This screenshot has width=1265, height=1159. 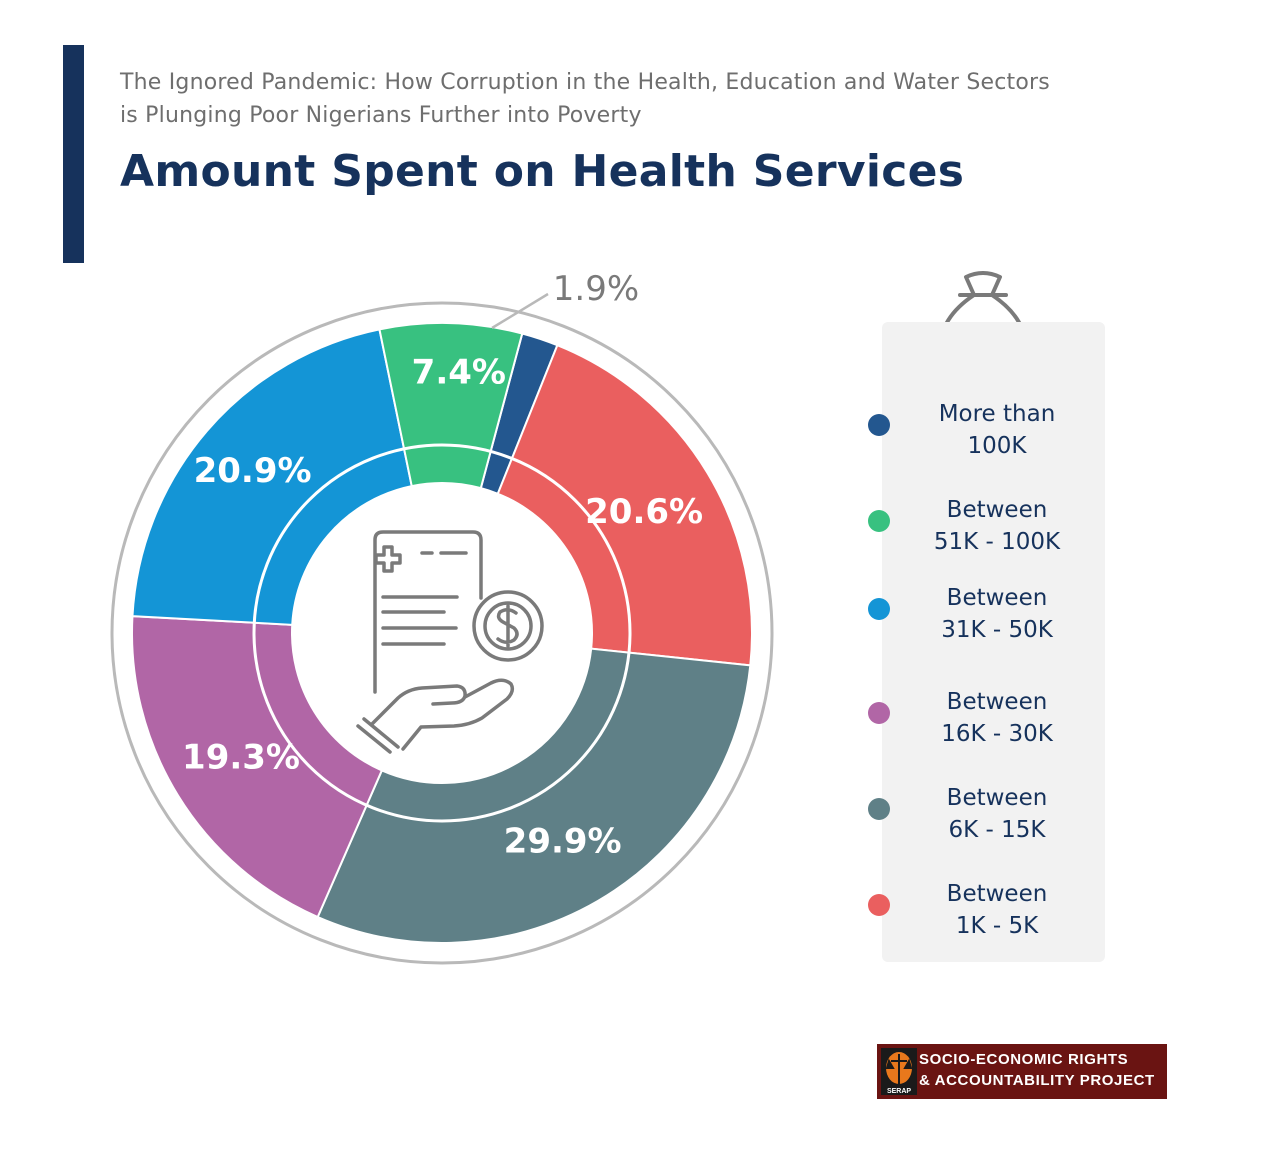 I want to click on legend-item: Between 51K - 100K, so click(x=997, y=529).